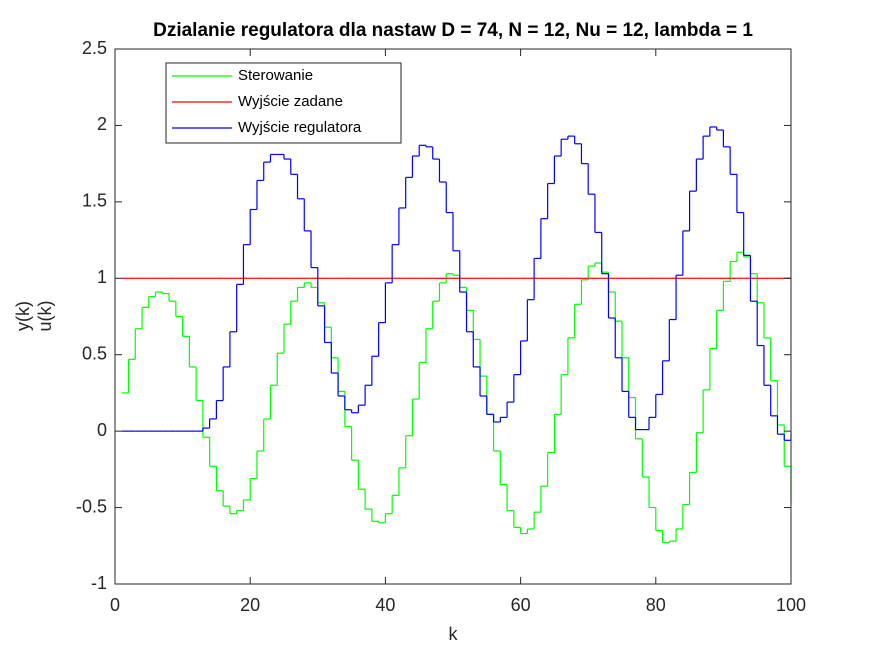  I want to click on y-axis-label: u(k), so click(45, 316).